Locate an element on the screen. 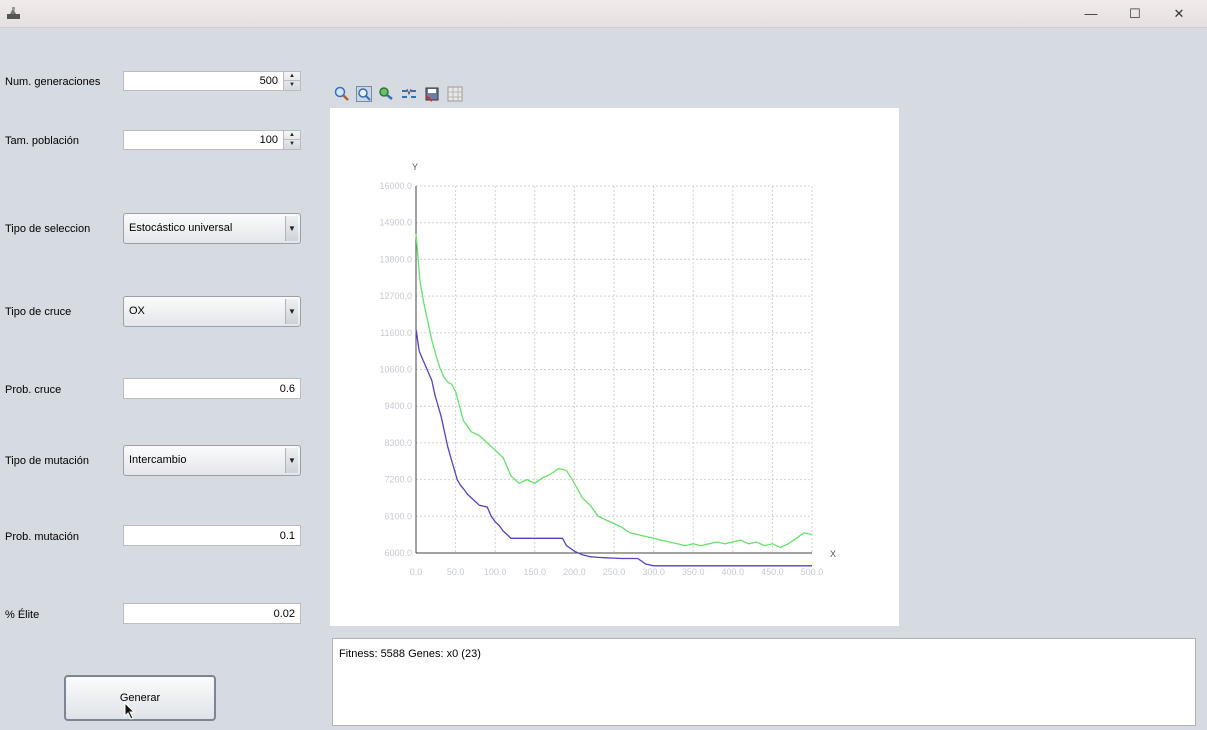 The image size is (1207, 730). center-icon is located at coordinates (409, 94).